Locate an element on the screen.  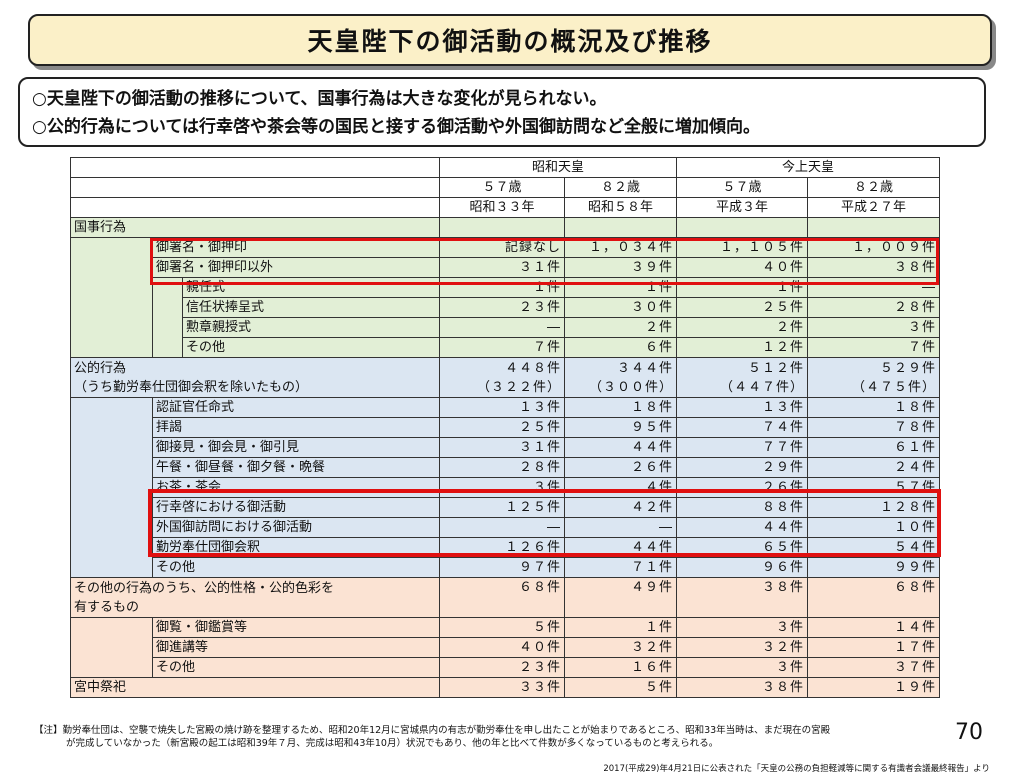
section-kokuji-label: 国事行為 is located at coordinates (255, 227).